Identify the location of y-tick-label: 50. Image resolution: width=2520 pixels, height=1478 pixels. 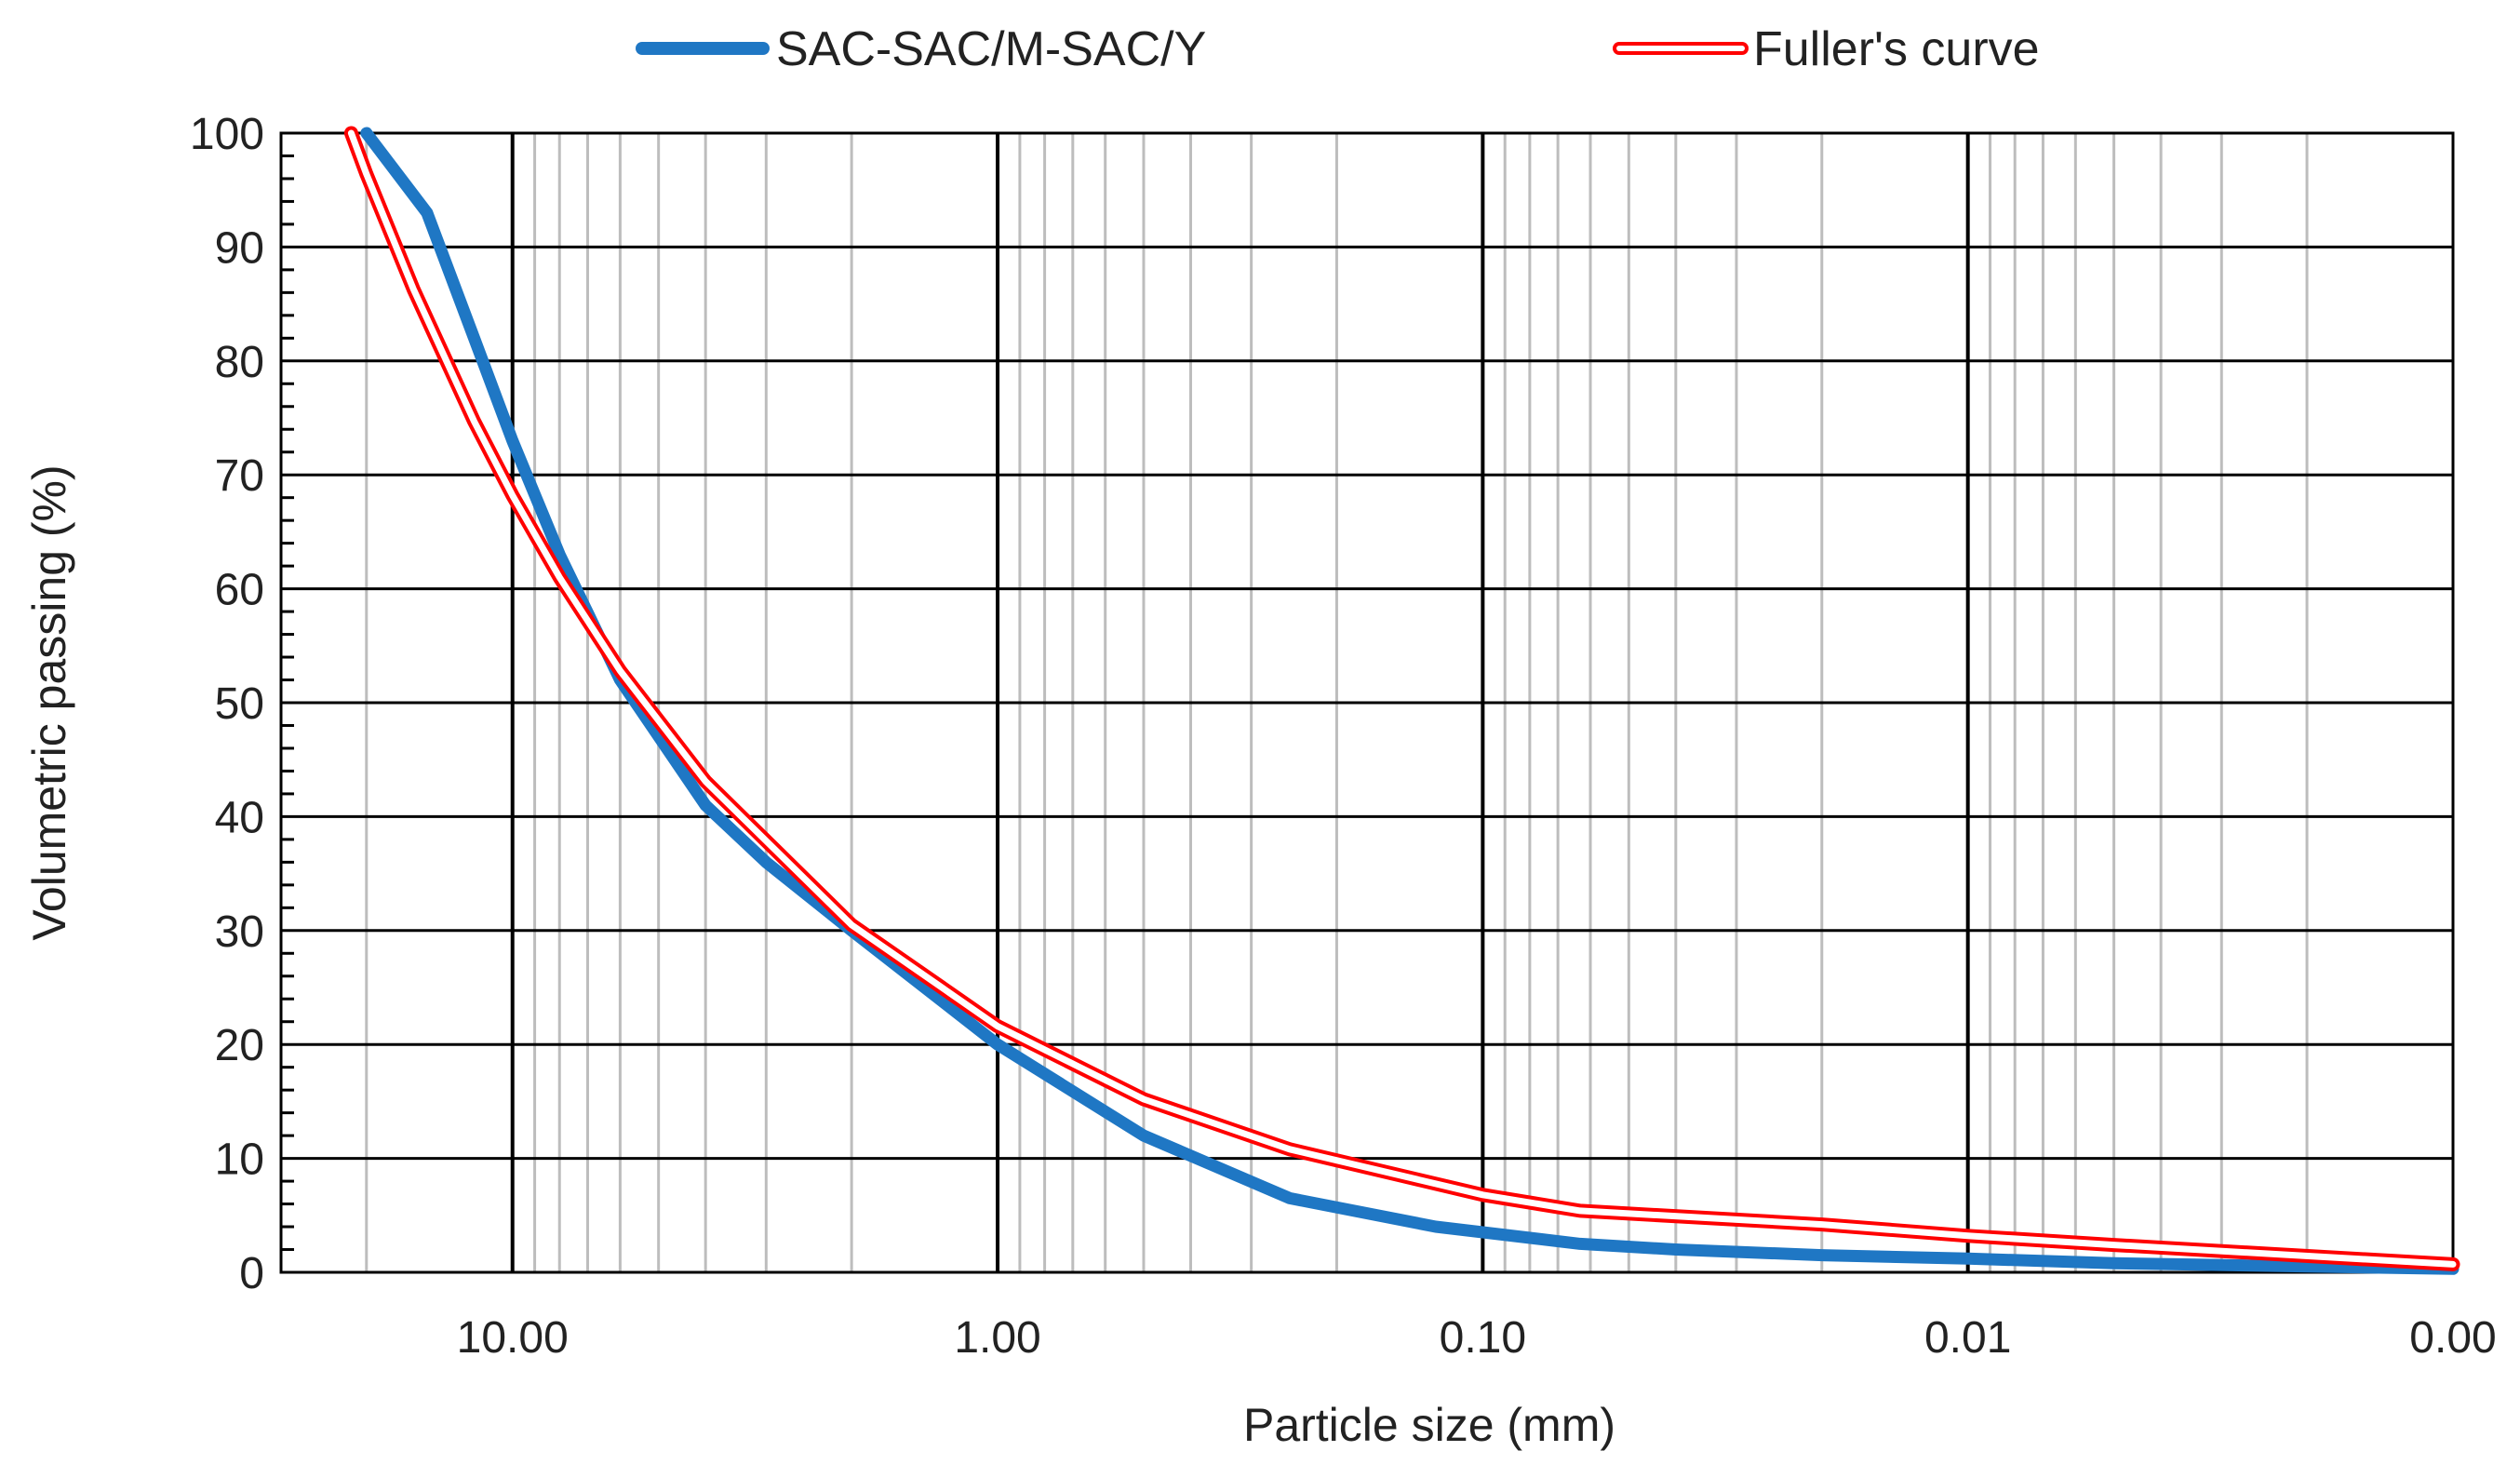
(239, 704).